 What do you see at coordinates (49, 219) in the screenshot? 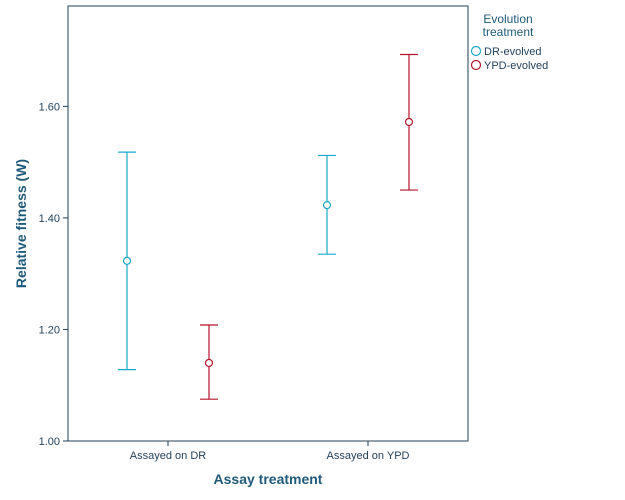
I see `y-tick-label: 1.40` at bounding box center [49, 219].